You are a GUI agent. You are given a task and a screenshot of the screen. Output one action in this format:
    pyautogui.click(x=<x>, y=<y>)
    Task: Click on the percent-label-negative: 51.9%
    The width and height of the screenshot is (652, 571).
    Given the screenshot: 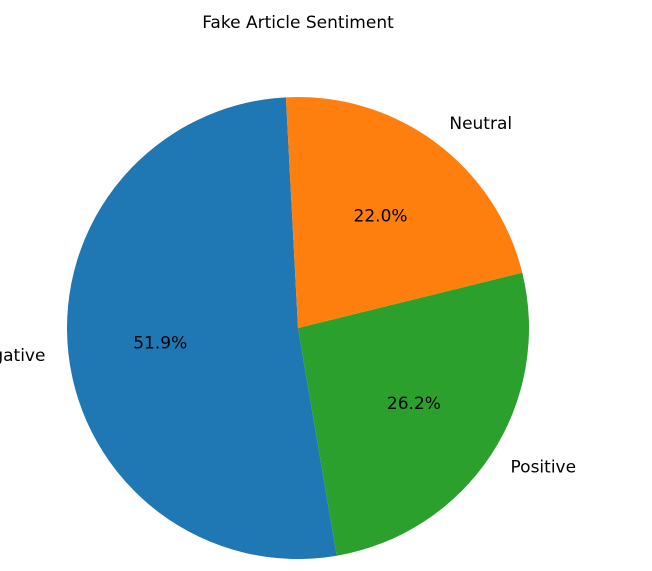 What is the action you would take?
    pyautogui.click(x=160, y=343)
    